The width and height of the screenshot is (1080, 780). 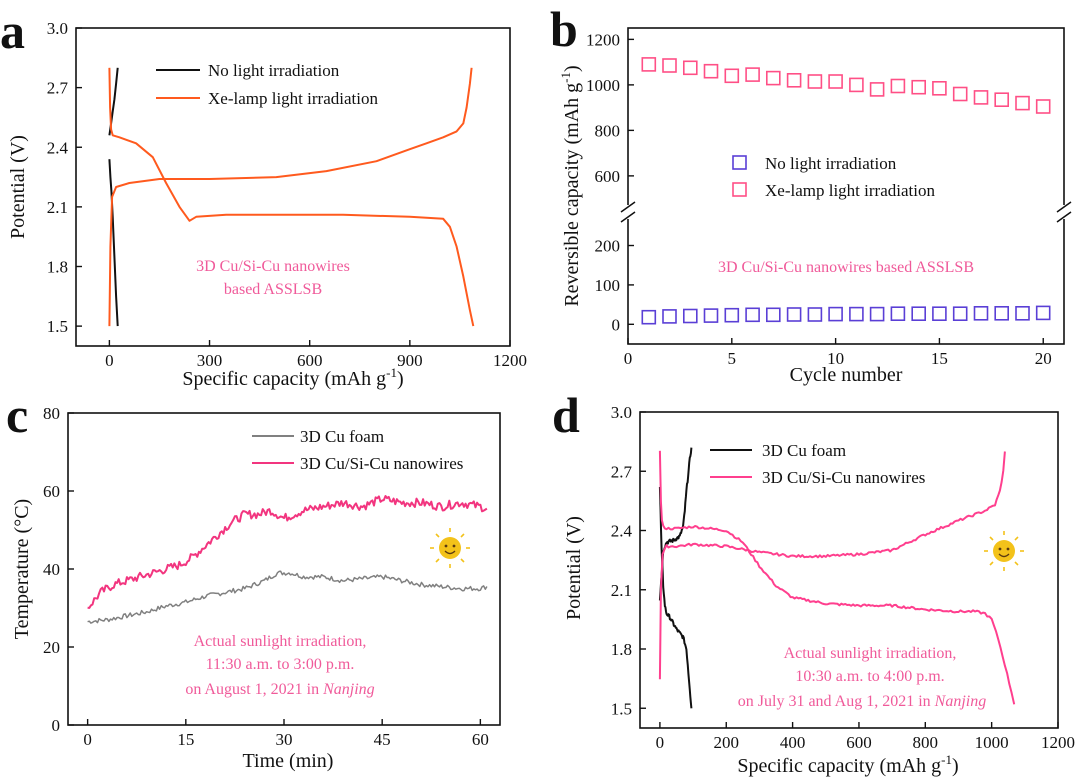 I want to click on x-tick-label: 20, so click(x=1043, y=358).